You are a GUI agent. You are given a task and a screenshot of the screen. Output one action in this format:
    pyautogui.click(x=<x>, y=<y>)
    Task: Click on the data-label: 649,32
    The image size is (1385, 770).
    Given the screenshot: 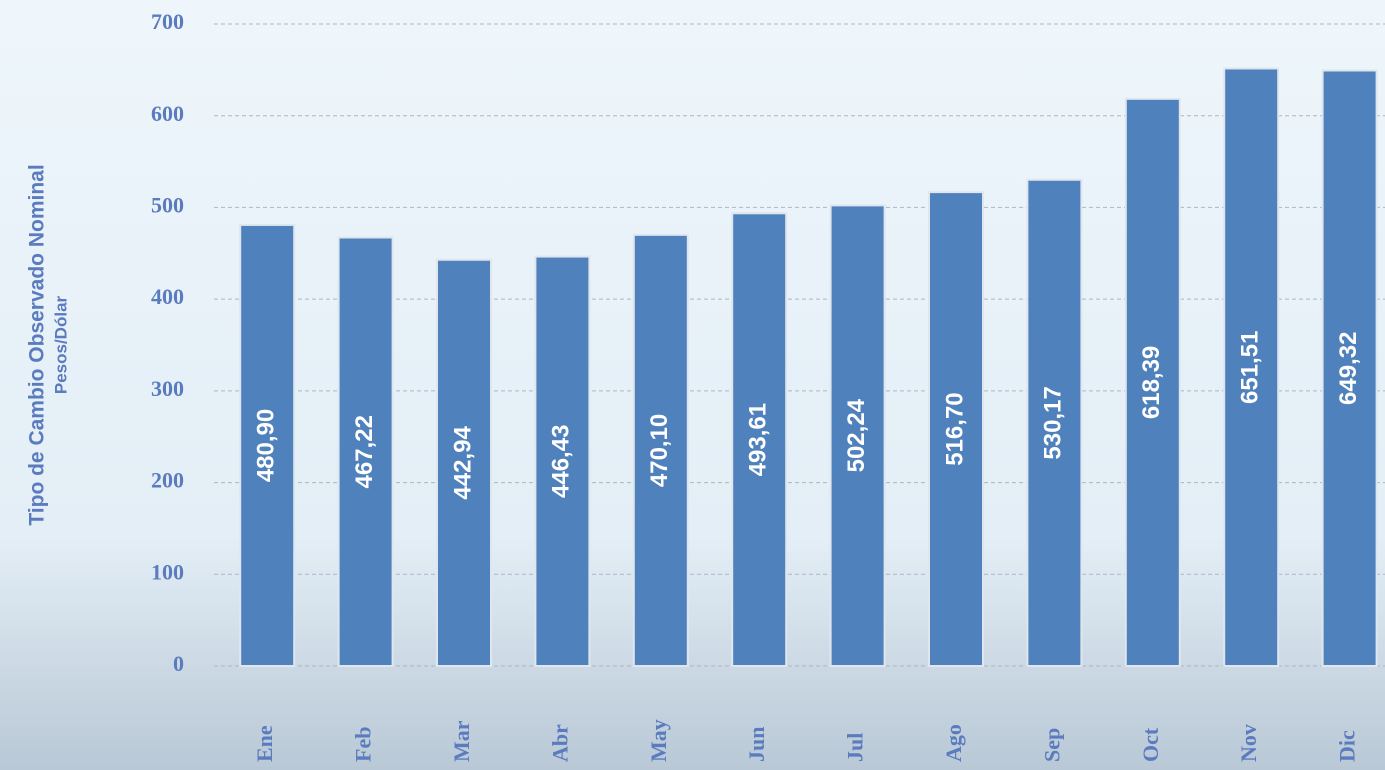 What is the action you would take?
    pyautogui.click(x=1348, y=368)
    